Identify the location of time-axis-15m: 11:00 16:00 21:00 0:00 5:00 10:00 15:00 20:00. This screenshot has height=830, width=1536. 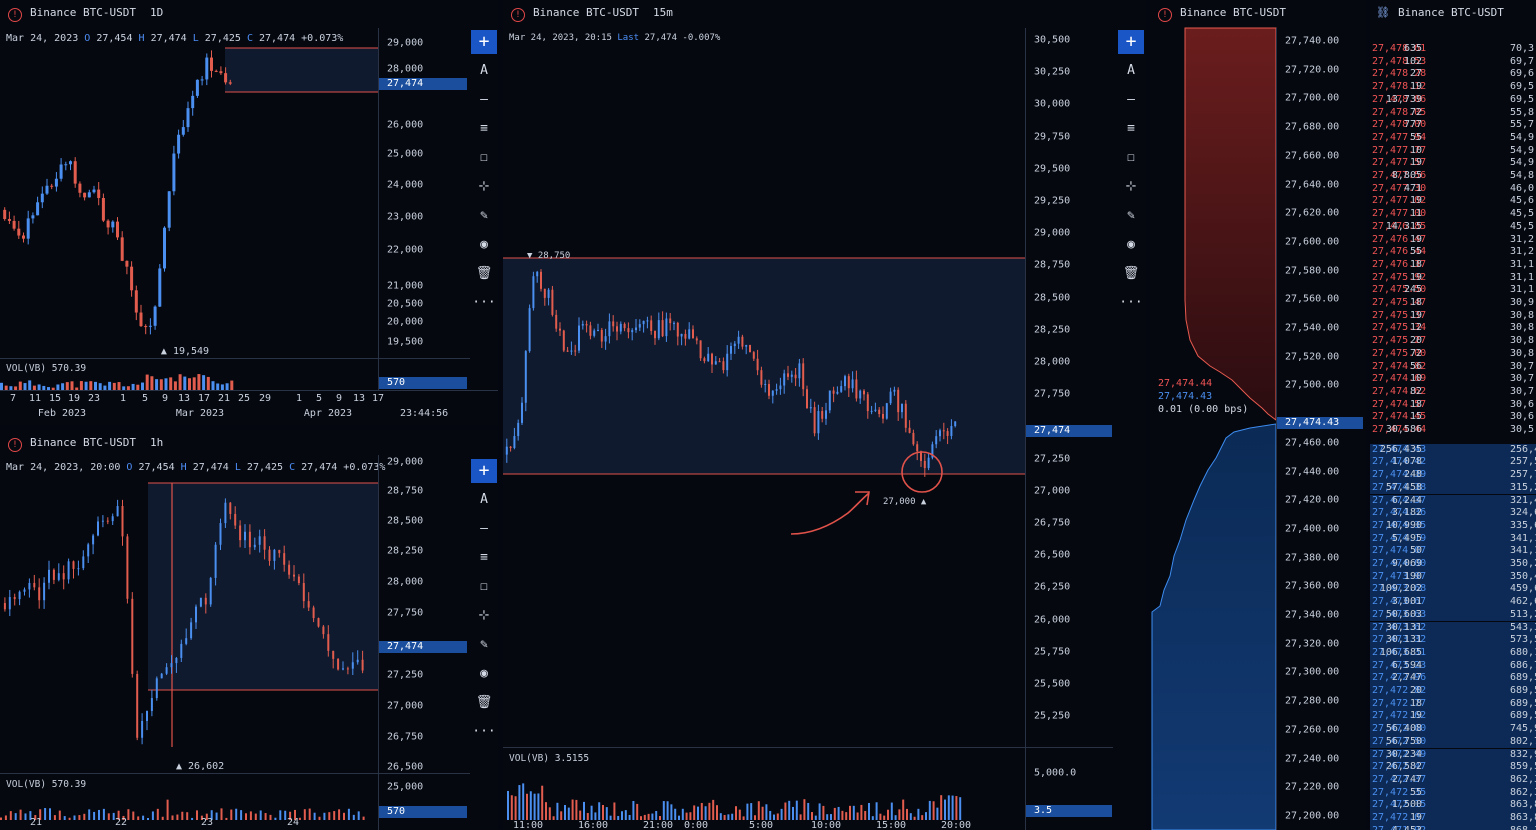
(764, 825).